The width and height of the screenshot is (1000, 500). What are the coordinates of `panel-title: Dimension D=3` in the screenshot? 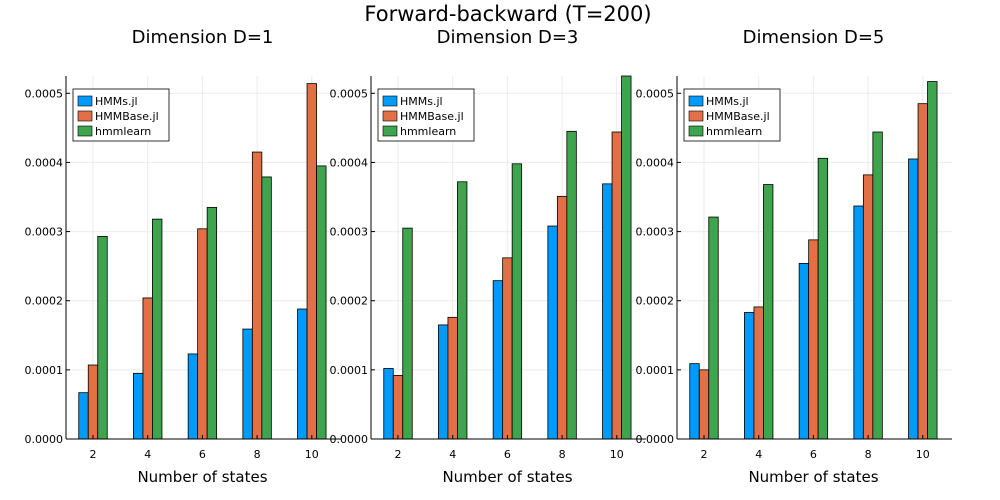 It's located at (508, 37).